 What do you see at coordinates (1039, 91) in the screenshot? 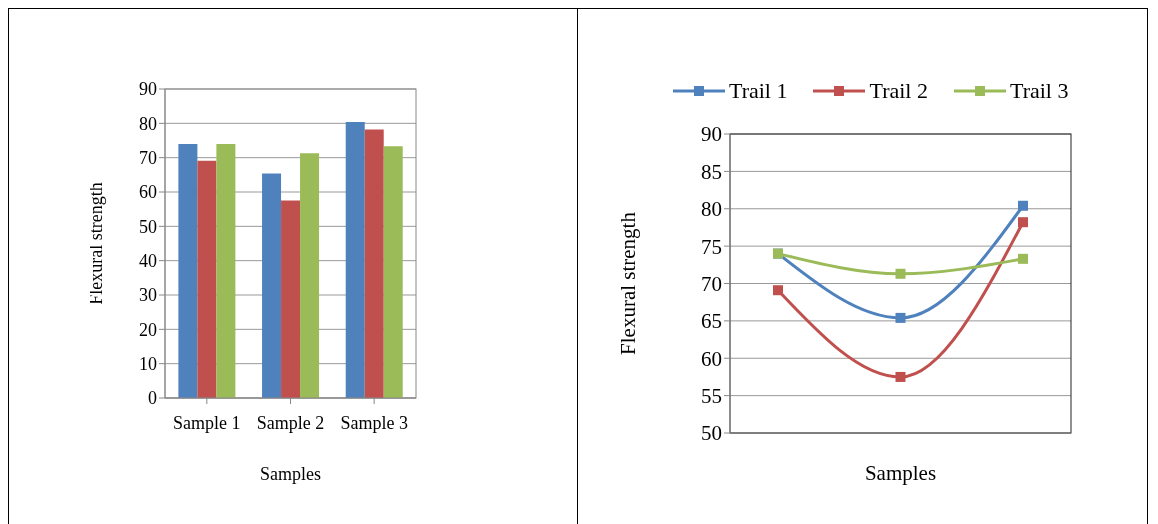
I see `legend-label: Trail 3` at bounding box center [1039, 91].